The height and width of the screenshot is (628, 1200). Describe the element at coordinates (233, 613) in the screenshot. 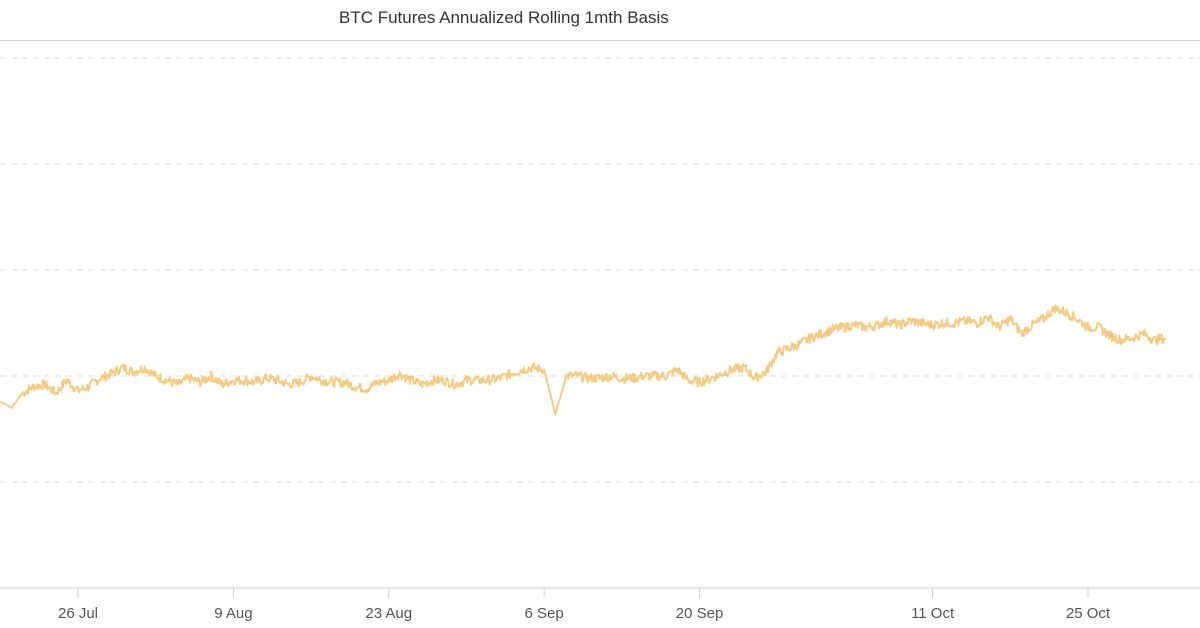

I see `x-tick-label: 9 Aug` at that location.